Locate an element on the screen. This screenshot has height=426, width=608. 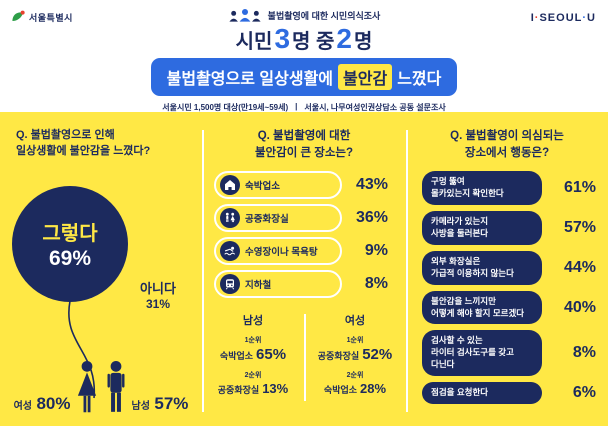
behavior-value: 8% is located at coordinates (584, 353).